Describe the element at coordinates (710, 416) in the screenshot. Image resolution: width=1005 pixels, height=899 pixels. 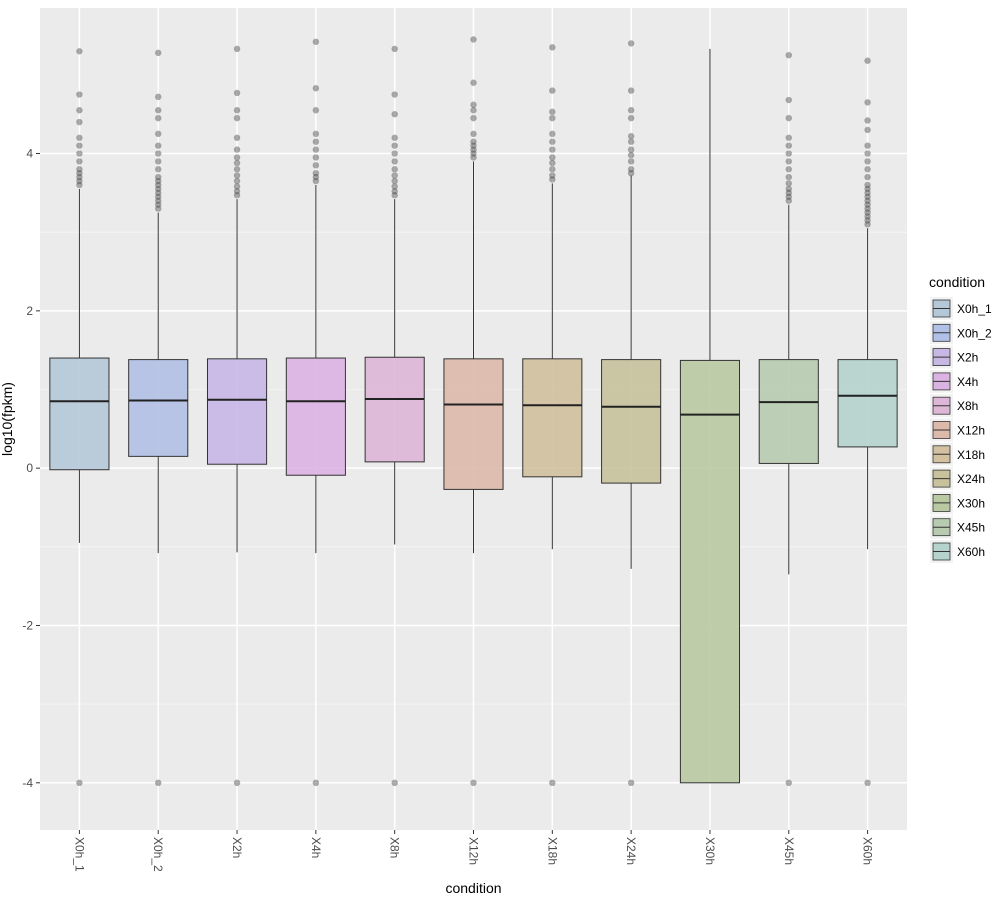
I see `box-X30h` at that location.